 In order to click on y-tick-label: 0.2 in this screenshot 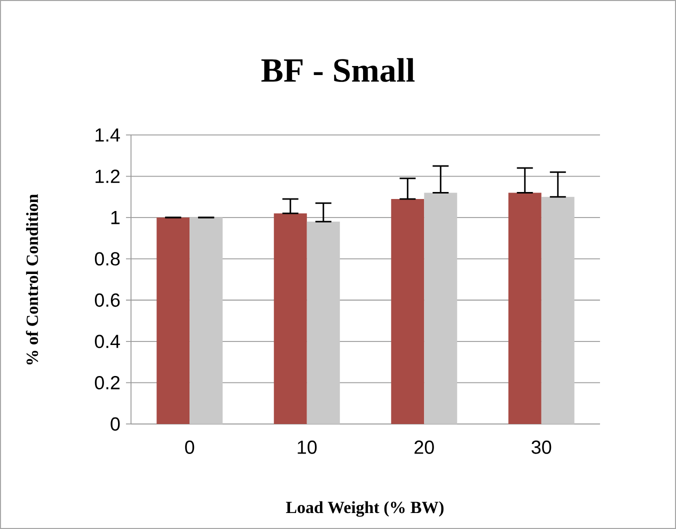, I will do `click(107, 383)`.